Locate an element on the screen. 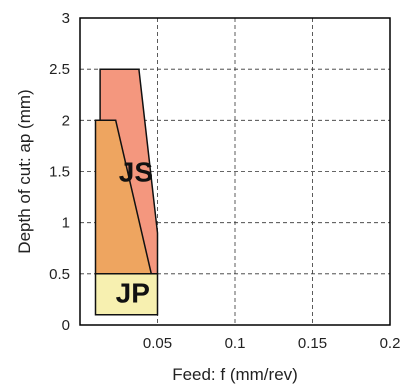  x-axis-label: Feed: f (mm/rev) is located at coordinates (235, 374).